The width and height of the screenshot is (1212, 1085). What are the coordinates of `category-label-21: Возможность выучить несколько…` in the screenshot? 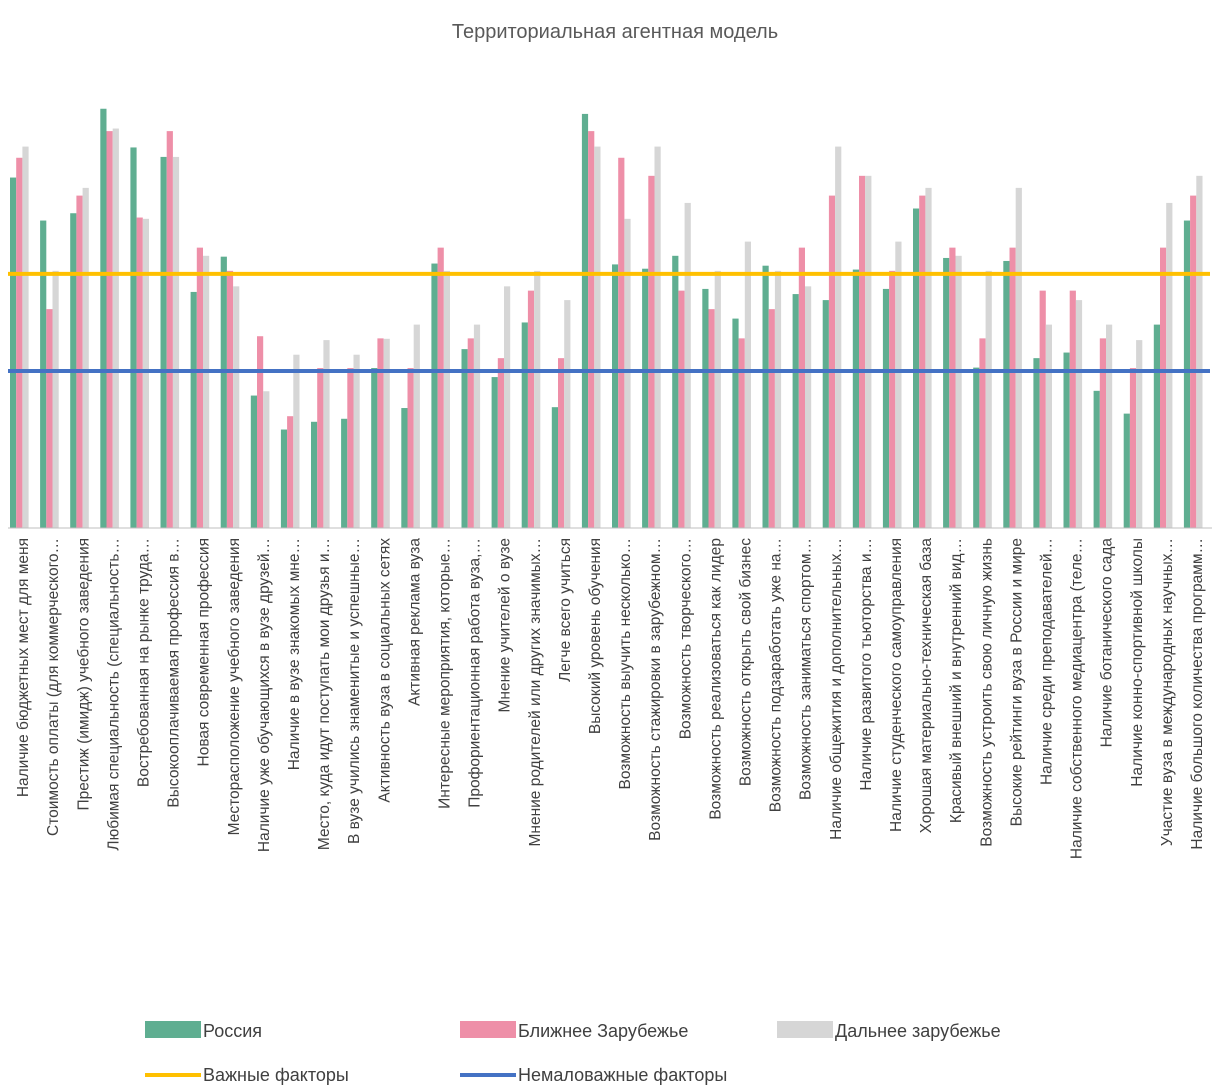 It's located at (625, 663).